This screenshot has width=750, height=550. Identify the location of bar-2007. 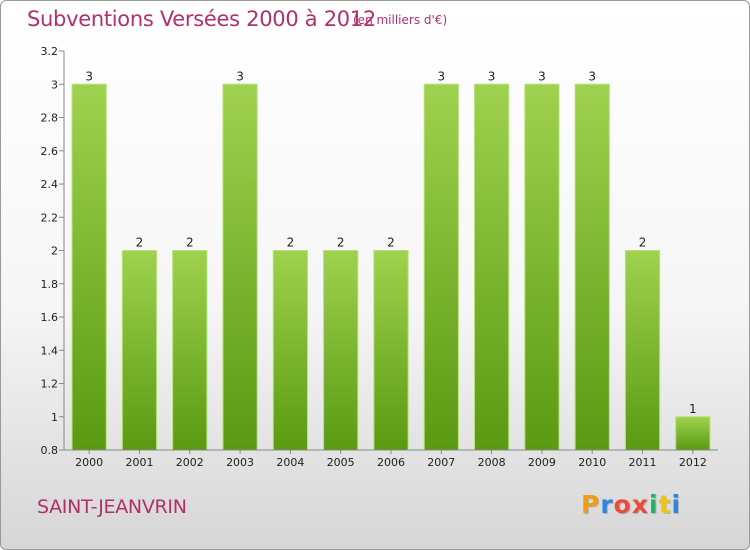
(441, 267).